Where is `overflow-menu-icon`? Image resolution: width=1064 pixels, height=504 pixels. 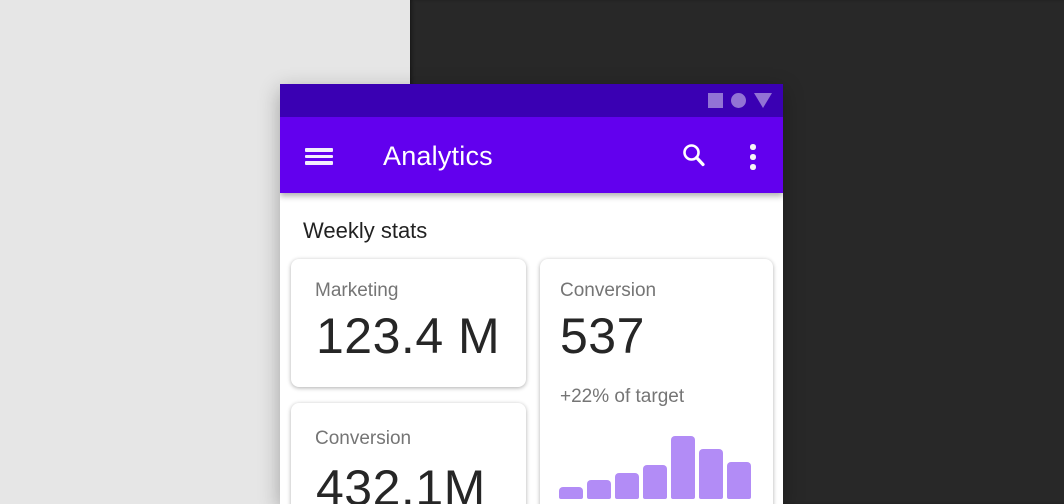 overflow-menu-icon is located at coordinates (753, 157).